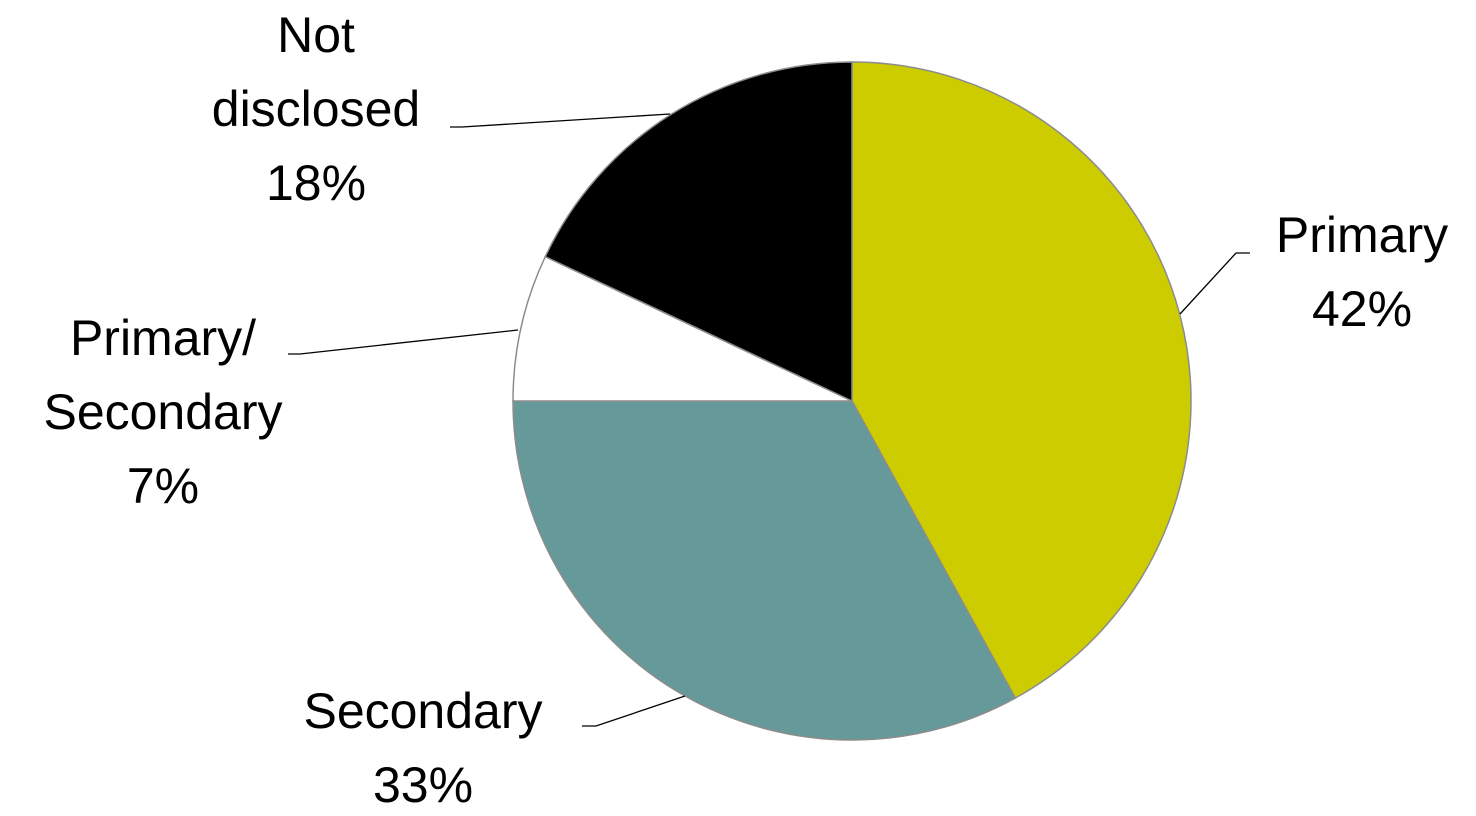 The height and width of the screenshot is (816, 1476). What do you see at coordinates (316, 109) in the screenshot?
I see `data-label-not-disclosed: Not disclosed 18%` at bounding box center [316, 109].